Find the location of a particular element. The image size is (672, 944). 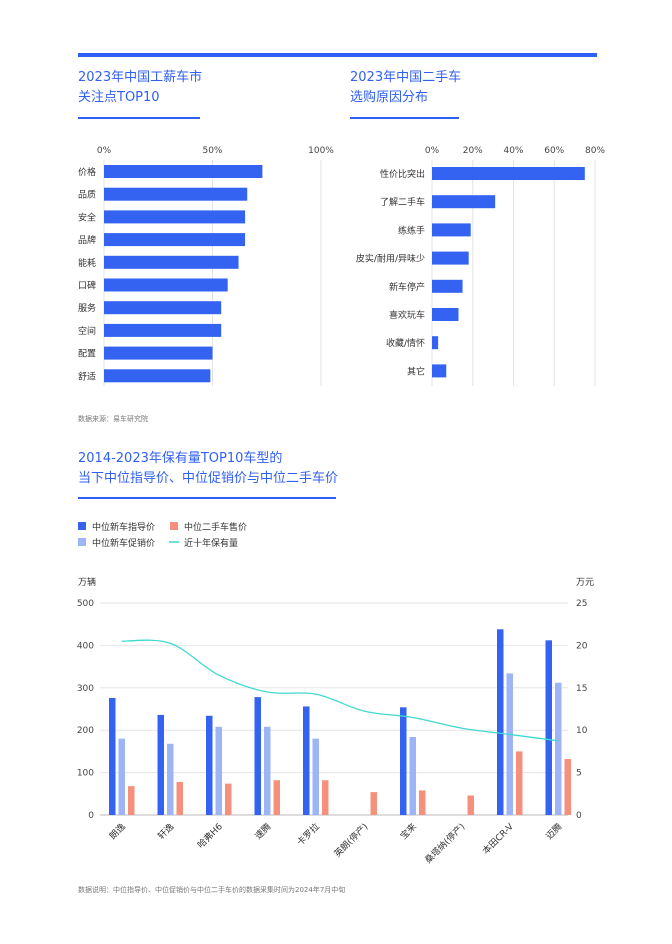

y-left-tick-label: 400 is located at coordinates (85, 646).